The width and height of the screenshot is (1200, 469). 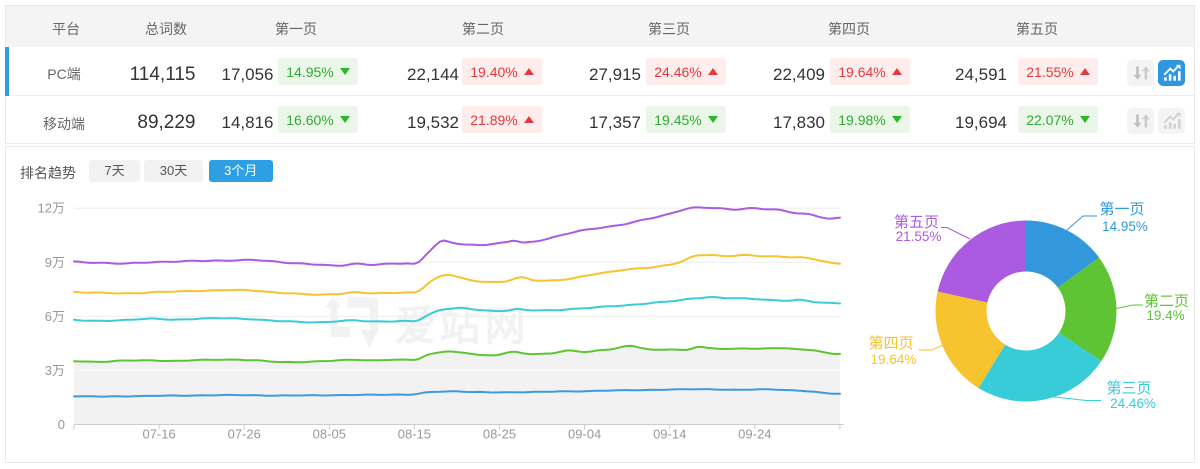 What do you see at coordinates (890, 343) in the screenshot?
I see `svg-text: 第四页` at bounding box center [890, 343].